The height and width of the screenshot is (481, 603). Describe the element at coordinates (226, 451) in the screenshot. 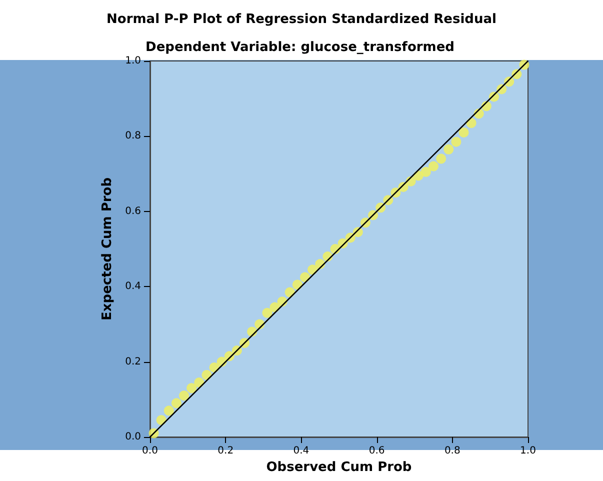

I see `x-tick-label: 0.2` at that location.